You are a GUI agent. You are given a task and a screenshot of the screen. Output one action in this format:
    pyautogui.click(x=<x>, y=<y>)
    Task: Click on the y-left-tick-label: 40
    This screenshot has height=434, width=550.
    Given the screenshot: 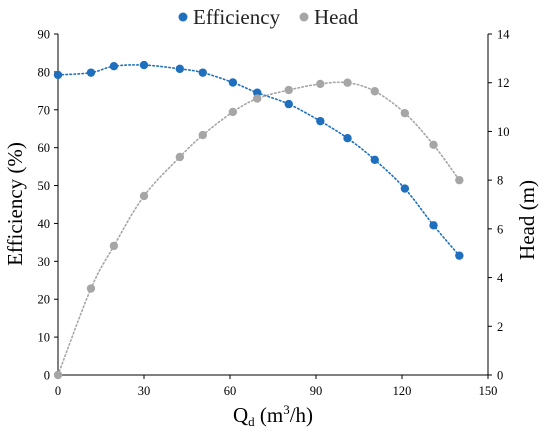 What is the action you would take?
    pyautogui.click(x=44, y=224)
    